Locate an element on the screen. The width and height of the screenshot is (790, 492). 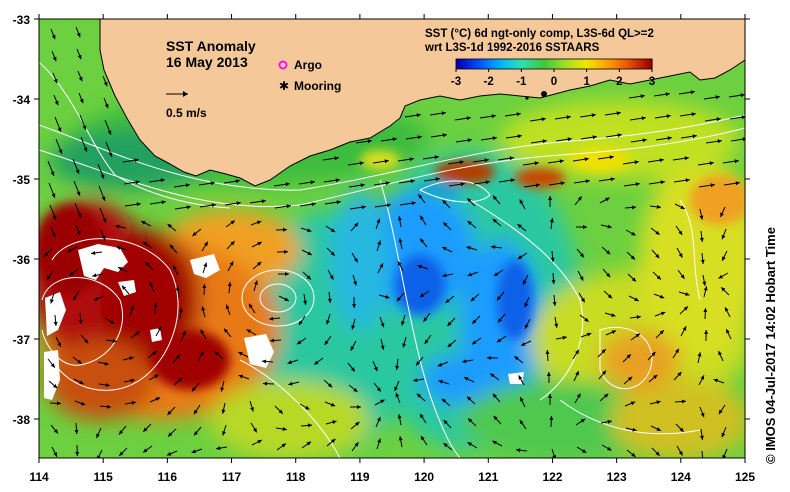
colorbar-tick-label: 3 is located at coordinates (652, 82).